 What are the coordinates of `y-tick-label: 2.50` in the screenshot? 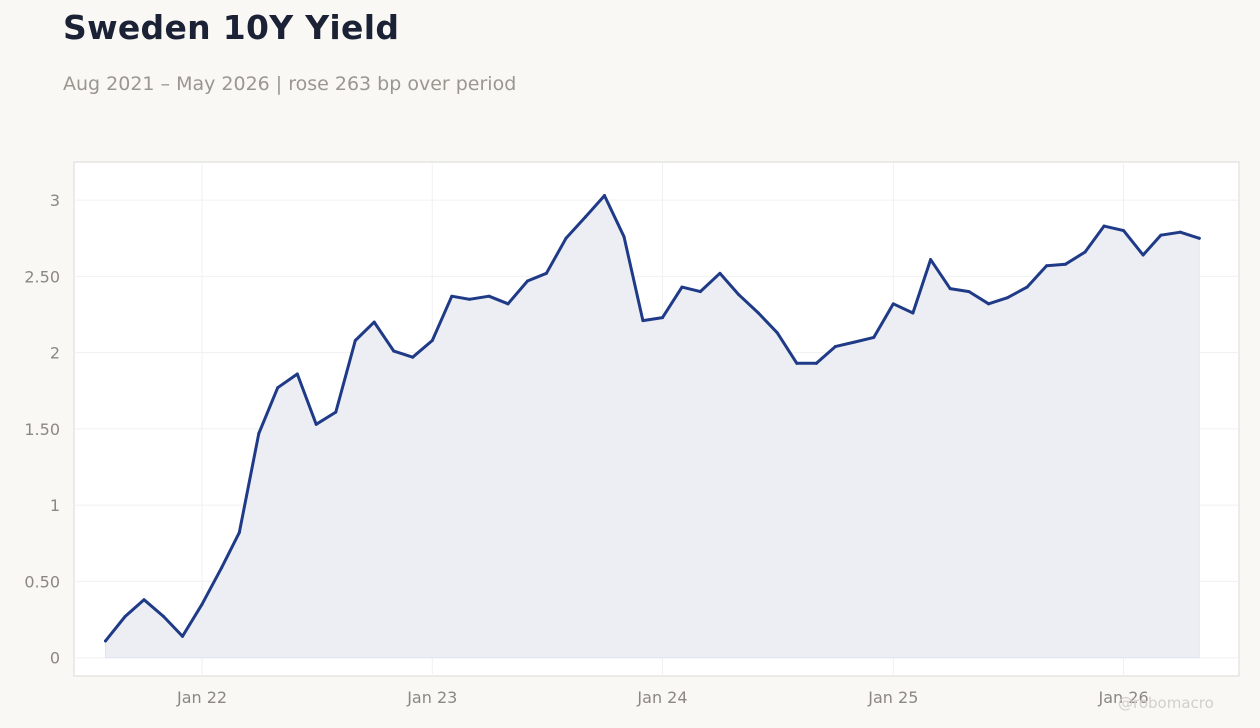 It's located at (42, 276).